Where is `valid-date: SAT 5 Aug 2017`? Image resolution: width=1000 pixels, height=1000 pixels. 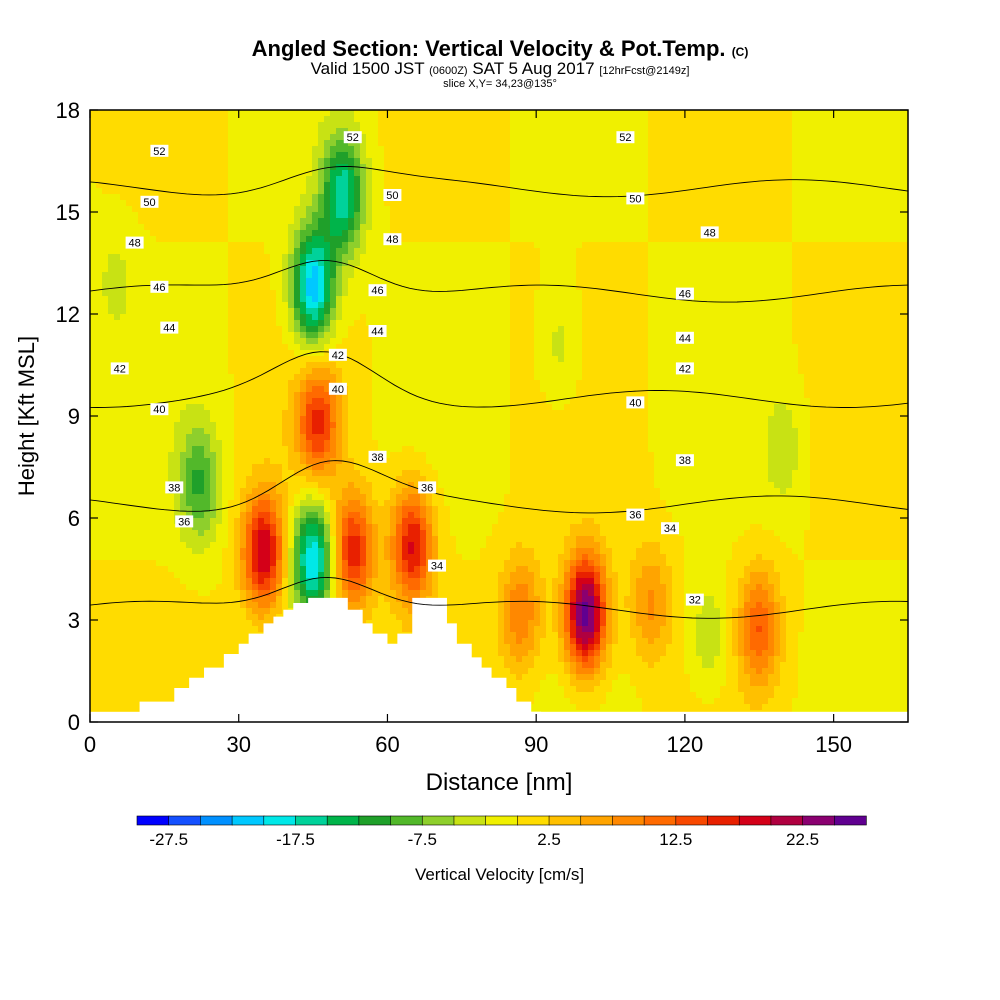 valid-date: SAT 5 Aug 2017 is located at coordinates (533, 68).